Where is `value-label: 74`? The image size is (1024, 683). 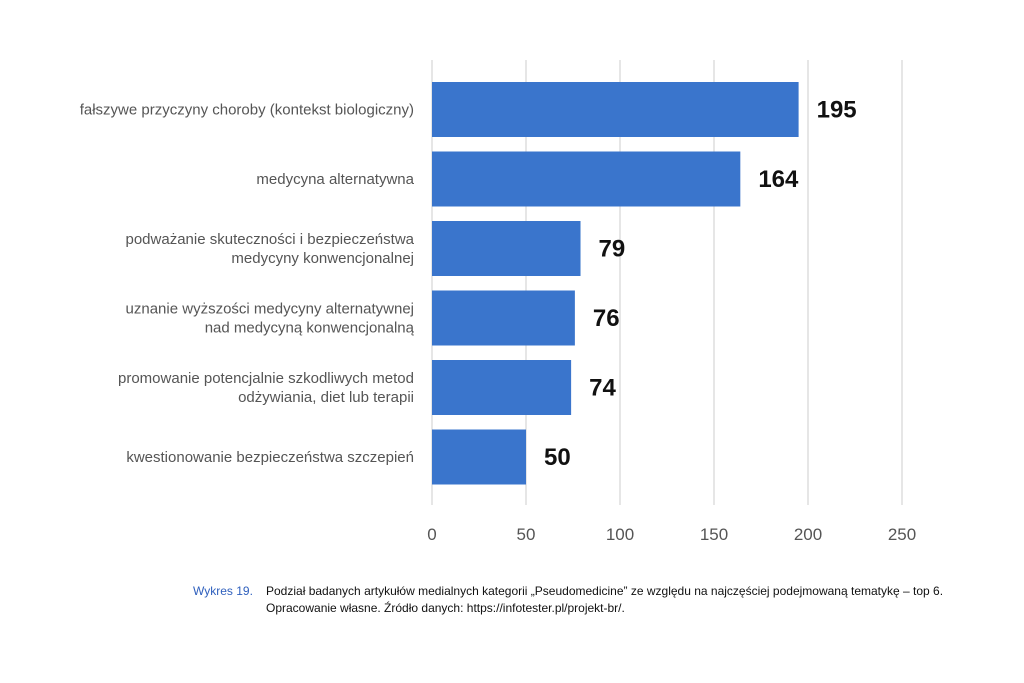 value-label: 74 is located at coordinates (602, 388).